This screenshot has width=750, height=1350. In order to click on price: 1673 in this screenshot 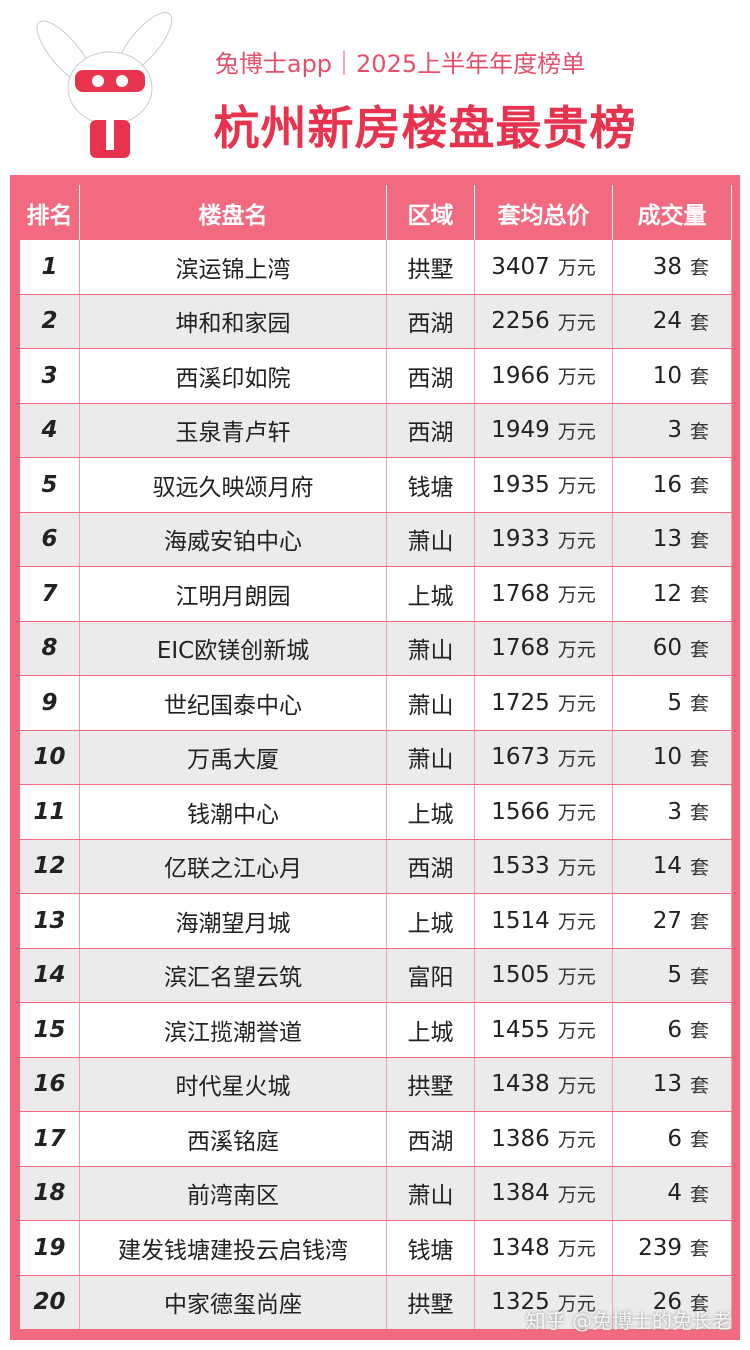, I will do `click(520, 757)`.